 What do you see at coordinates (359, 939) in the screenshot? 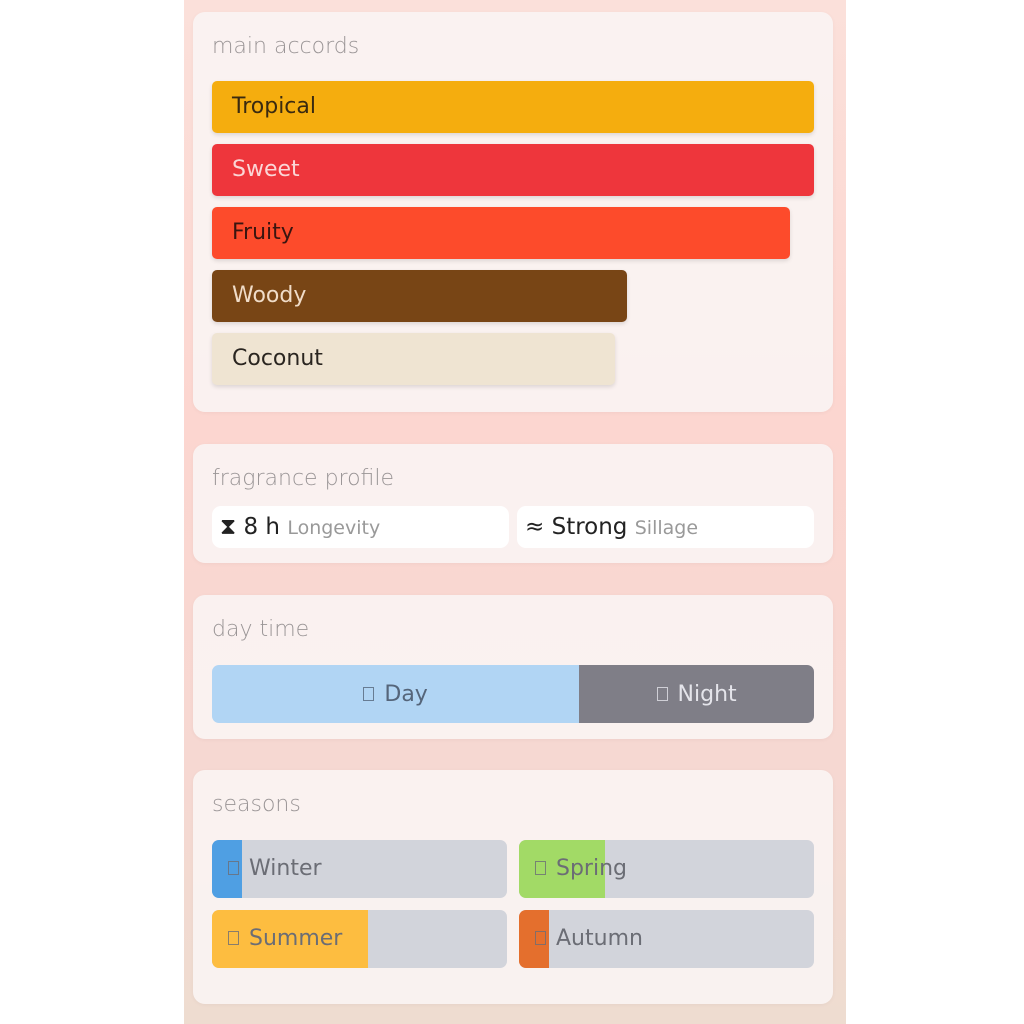
I see `season-bar-summer: Summer` at bounding box center [359, 939].